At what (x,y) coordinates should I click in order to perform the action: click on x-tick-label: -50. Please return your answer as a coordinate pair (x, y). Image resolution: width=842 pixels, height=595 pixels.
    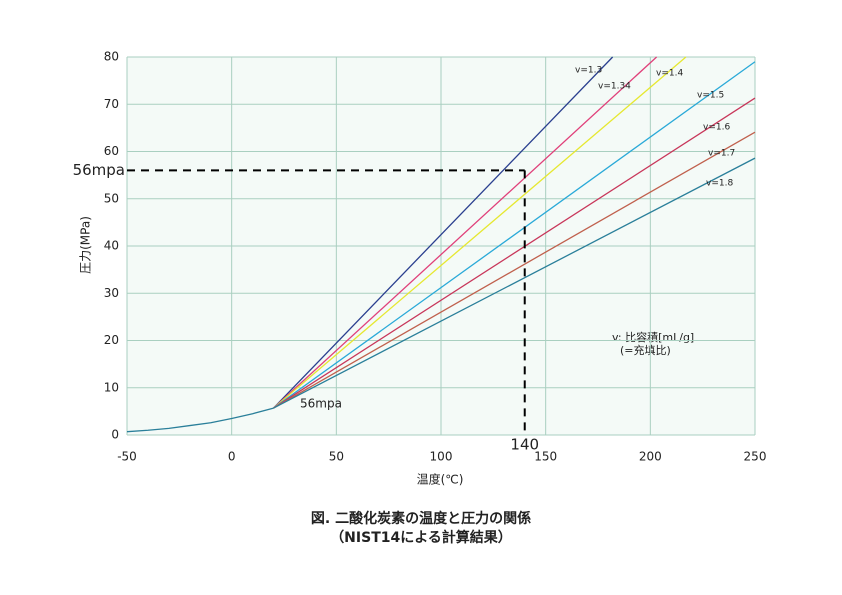
    Looking at the image, I should click on (127, 457).